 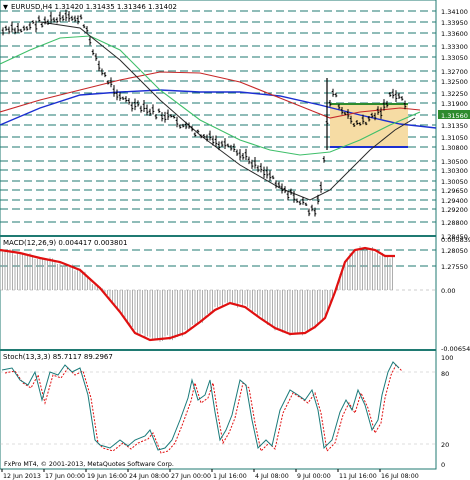 I want to click on time-label: 11 Jul 16:00, so click(x=358, y=476).